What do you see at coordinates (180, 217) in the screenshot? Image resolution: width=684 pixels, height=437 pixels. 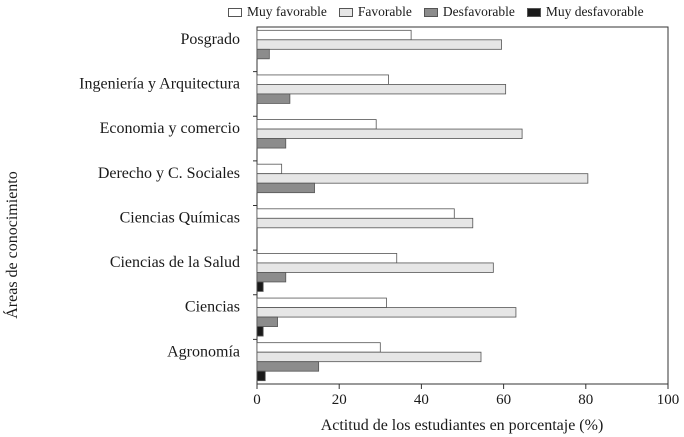 I see `category-label-ciencias-quimicas: Ciencias Químicas` at bounding box center [180, 217].